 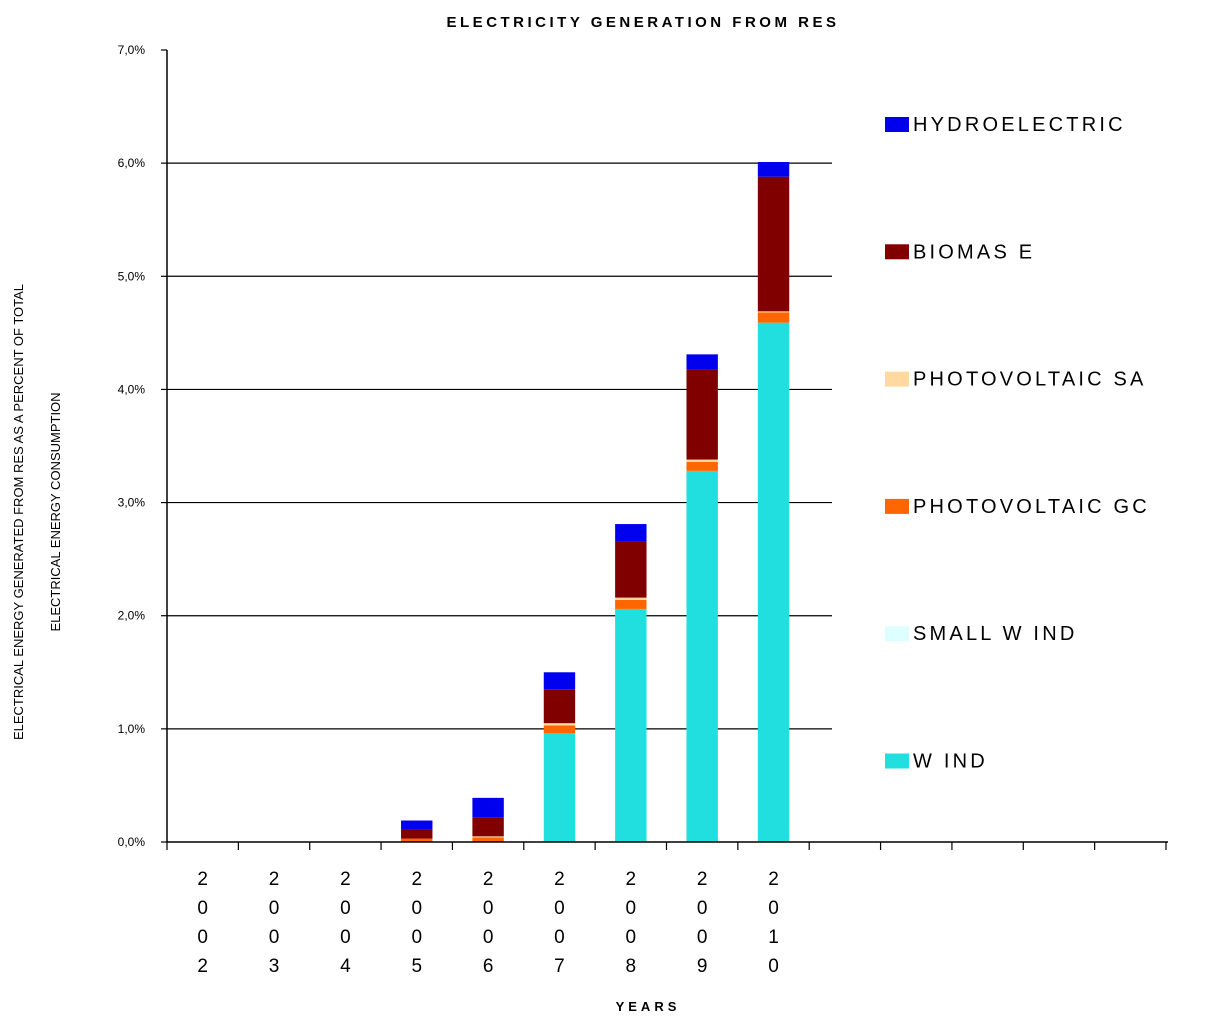 What do you see at coordinates (974, 252) in the screenshot?
I see `legend-label: BIOMAS E` at bounding box center [974, 252].